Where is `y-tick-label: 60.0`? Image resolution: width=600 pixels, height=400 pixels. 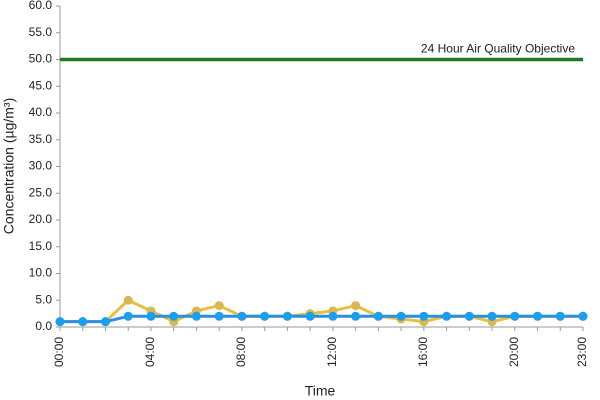 y-tick-label: 60.0 is located at coordinates (41, 6).